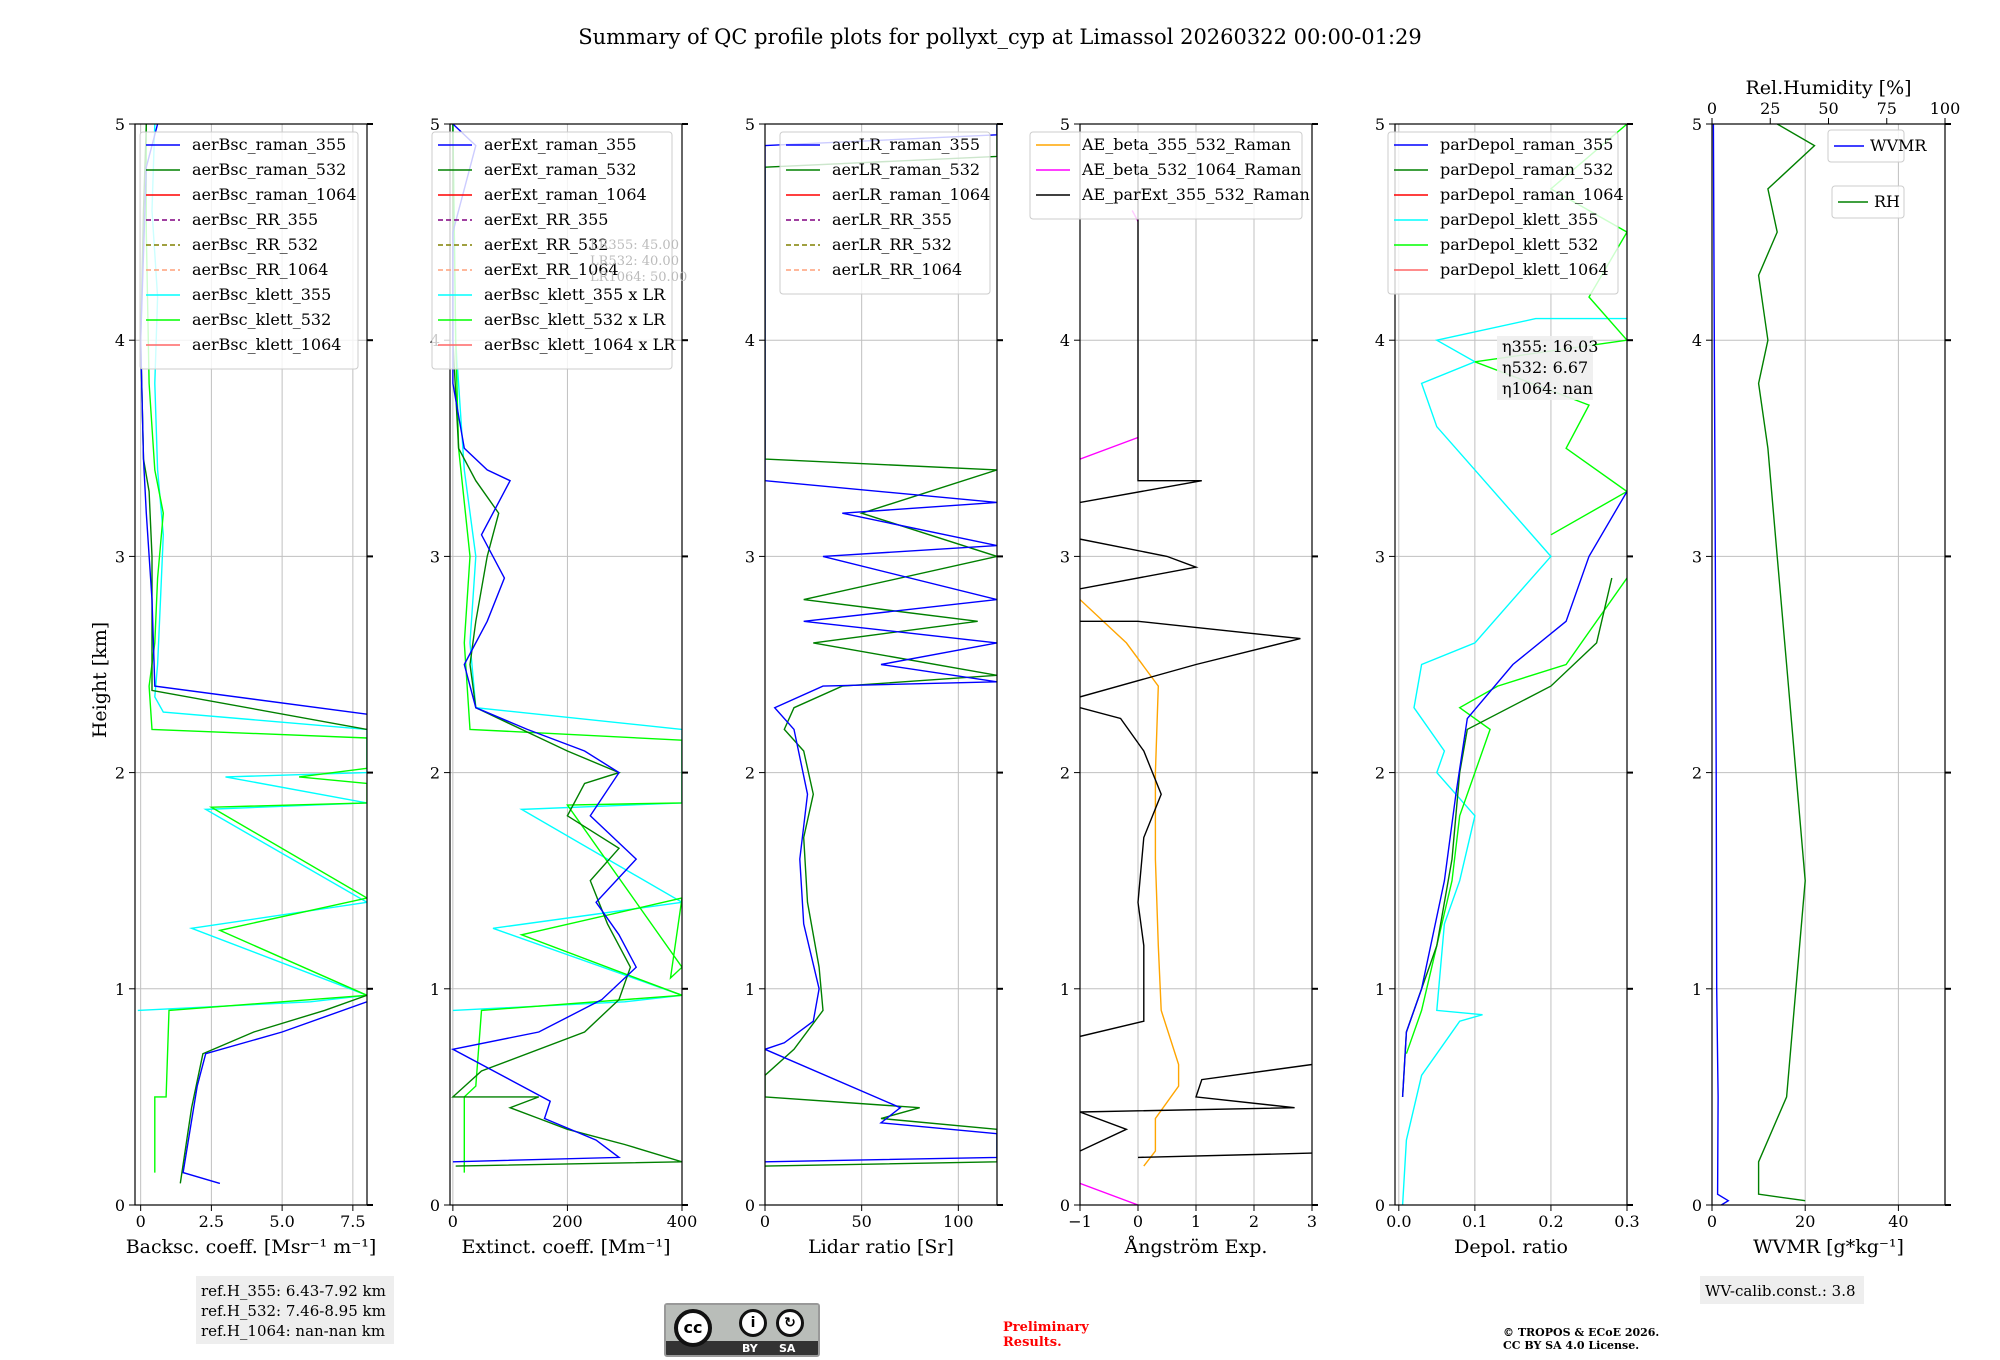 Image resolution: width=2000 pixels, height=1360 pixels. I want to click on frame-dep, so click(1511, 664).